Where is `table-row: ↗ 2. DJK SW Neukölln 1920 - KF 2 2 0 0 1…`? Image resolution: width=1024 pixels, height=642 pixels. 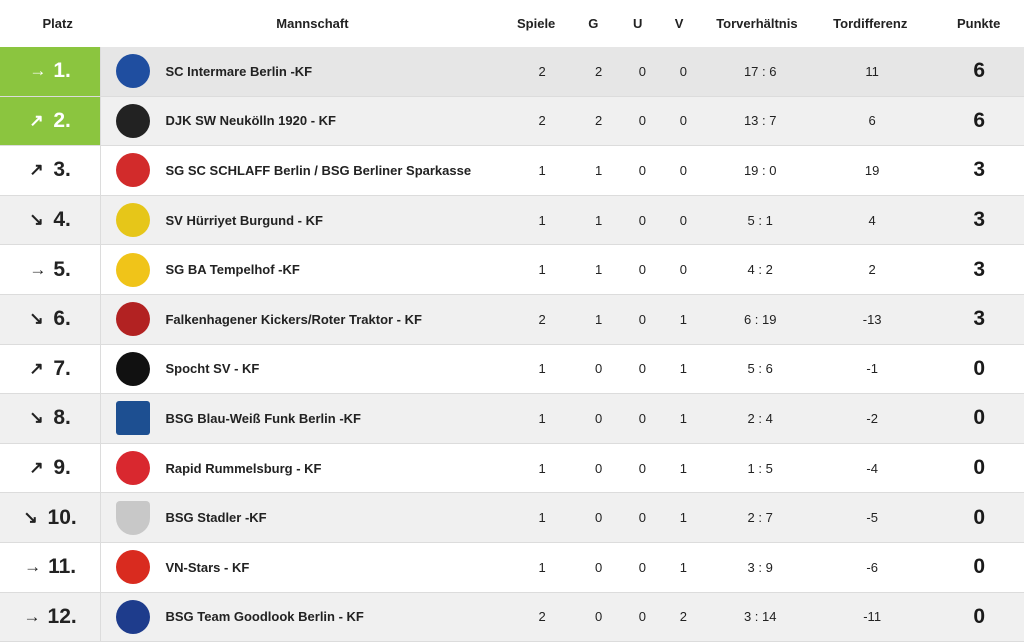
table-row: ↗ 2. DJK SW Neukölln 1920 - KF 2 2 0 0 1… is located at coordinates (512, 121).